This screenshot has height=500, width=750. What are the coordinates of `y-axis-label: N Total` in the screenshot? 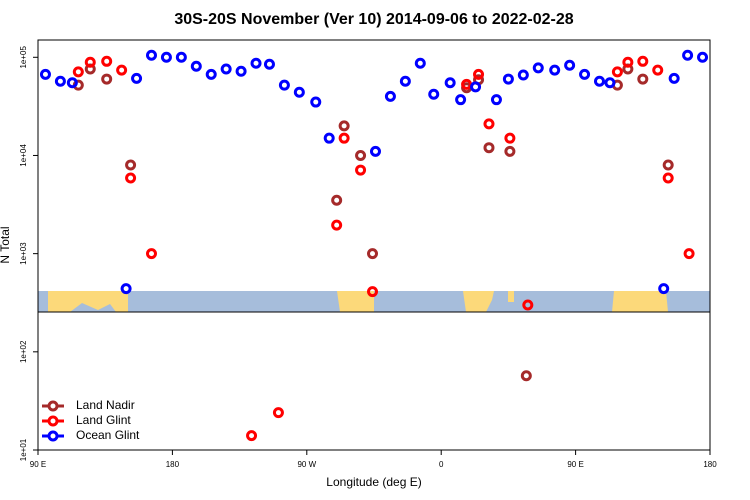 It's located at (6, 244).